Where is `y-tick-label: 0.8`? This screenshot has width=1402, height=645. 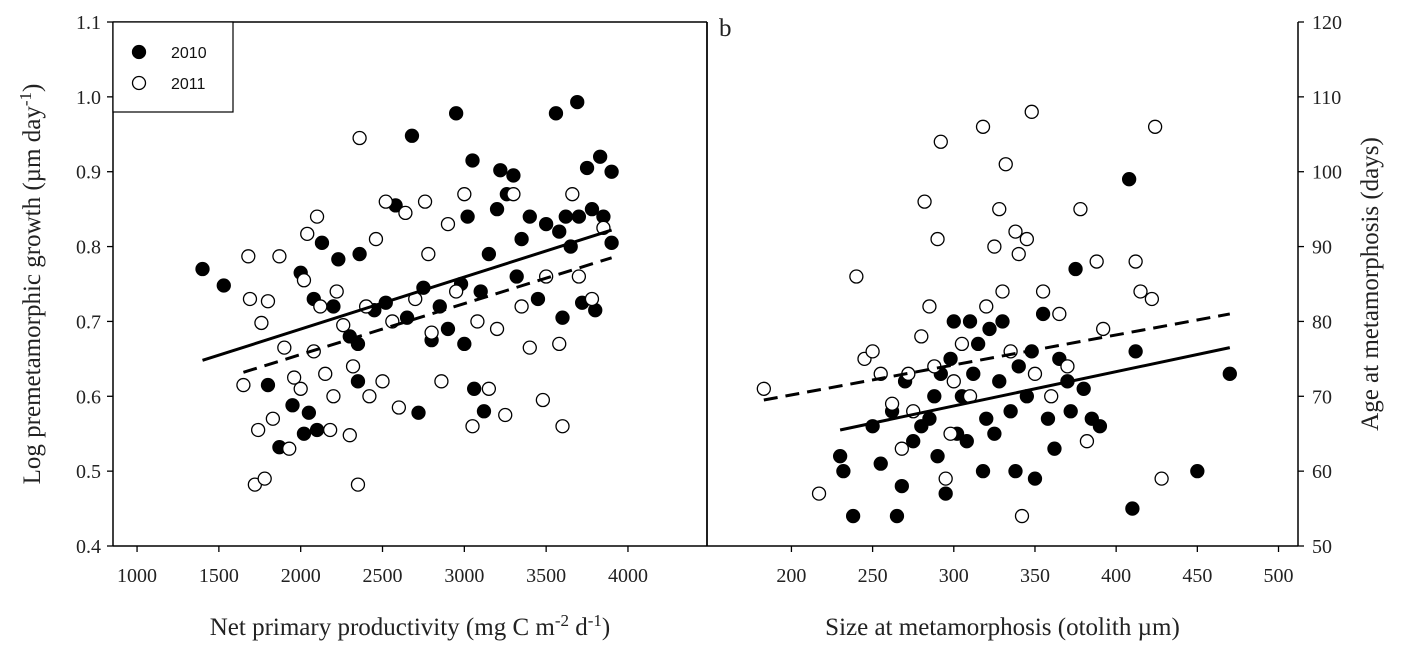 y-tick-label: 0.8 is located at coordinates (88, 248).